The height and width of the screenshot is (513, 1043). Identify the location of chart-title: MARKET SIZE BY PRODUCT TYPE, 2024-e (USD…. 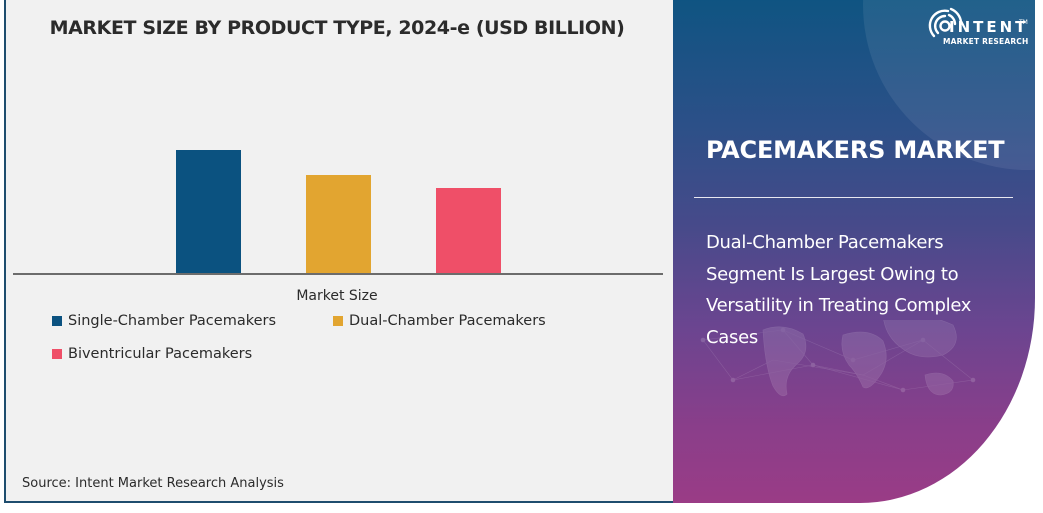
(337, 28).